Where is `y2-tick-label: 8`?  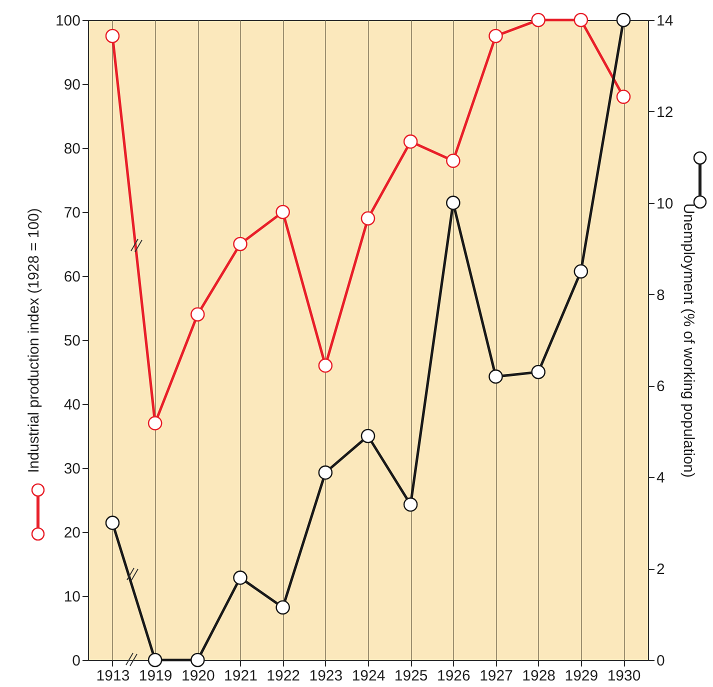 y2-tick-label: 8 is located at coordinates (660, 295).